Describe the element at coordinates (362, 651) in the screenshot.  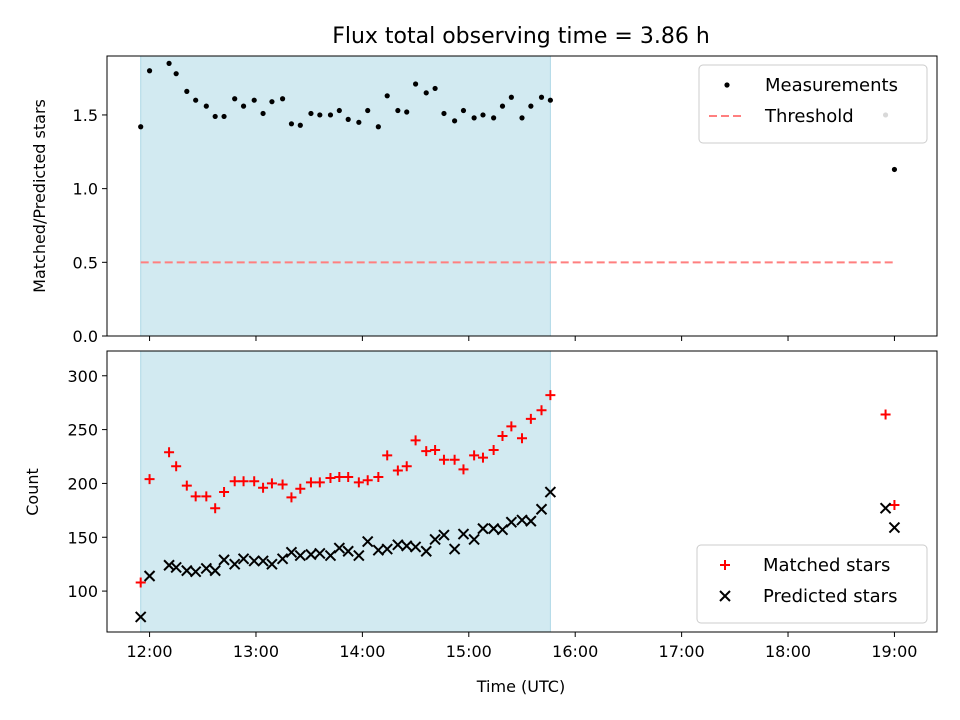
I see `x-tick-label: 14:00` at that location.